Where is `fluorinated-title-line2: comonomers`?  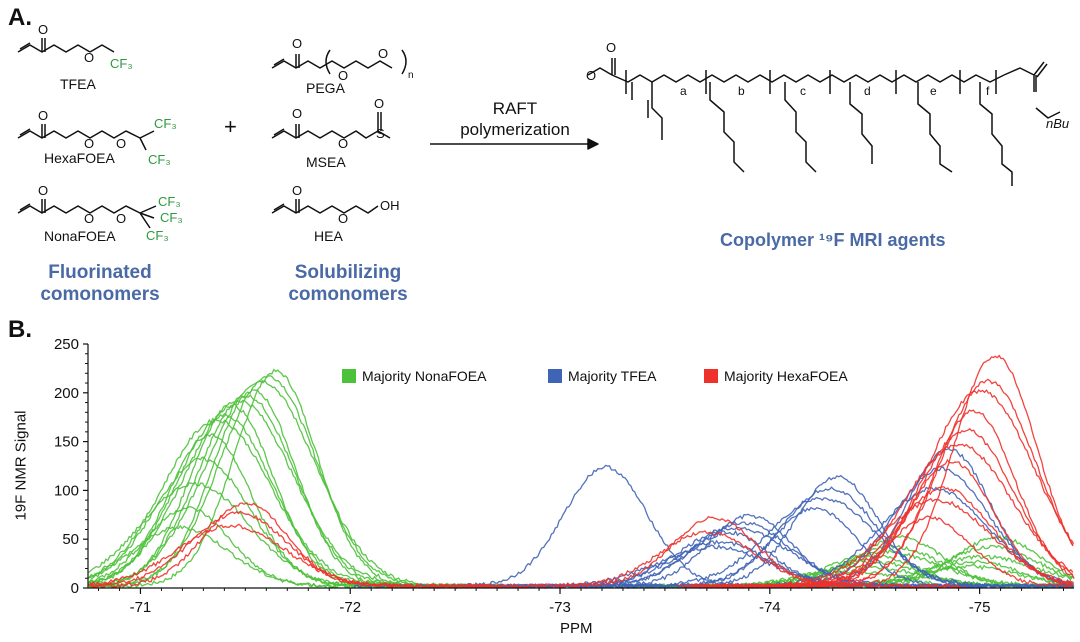 fluorinated-title-line2: comonomers is located at coordinates (100, 294).